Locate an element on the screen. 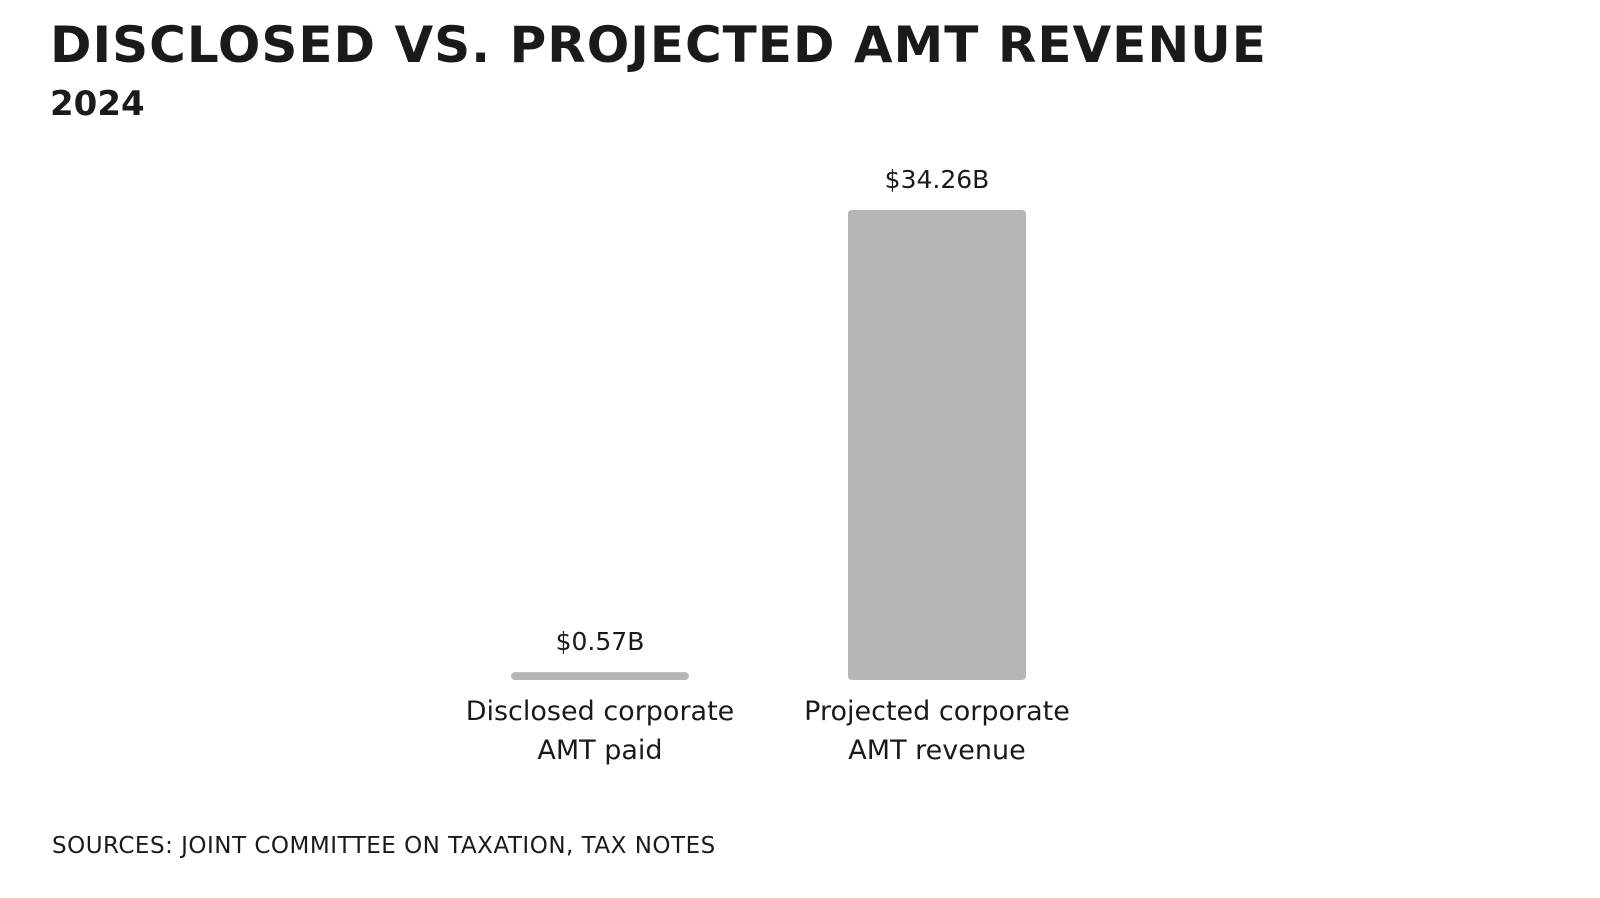  category-label-2-line-2: AMT revenue is located at coordinates (936, 750).